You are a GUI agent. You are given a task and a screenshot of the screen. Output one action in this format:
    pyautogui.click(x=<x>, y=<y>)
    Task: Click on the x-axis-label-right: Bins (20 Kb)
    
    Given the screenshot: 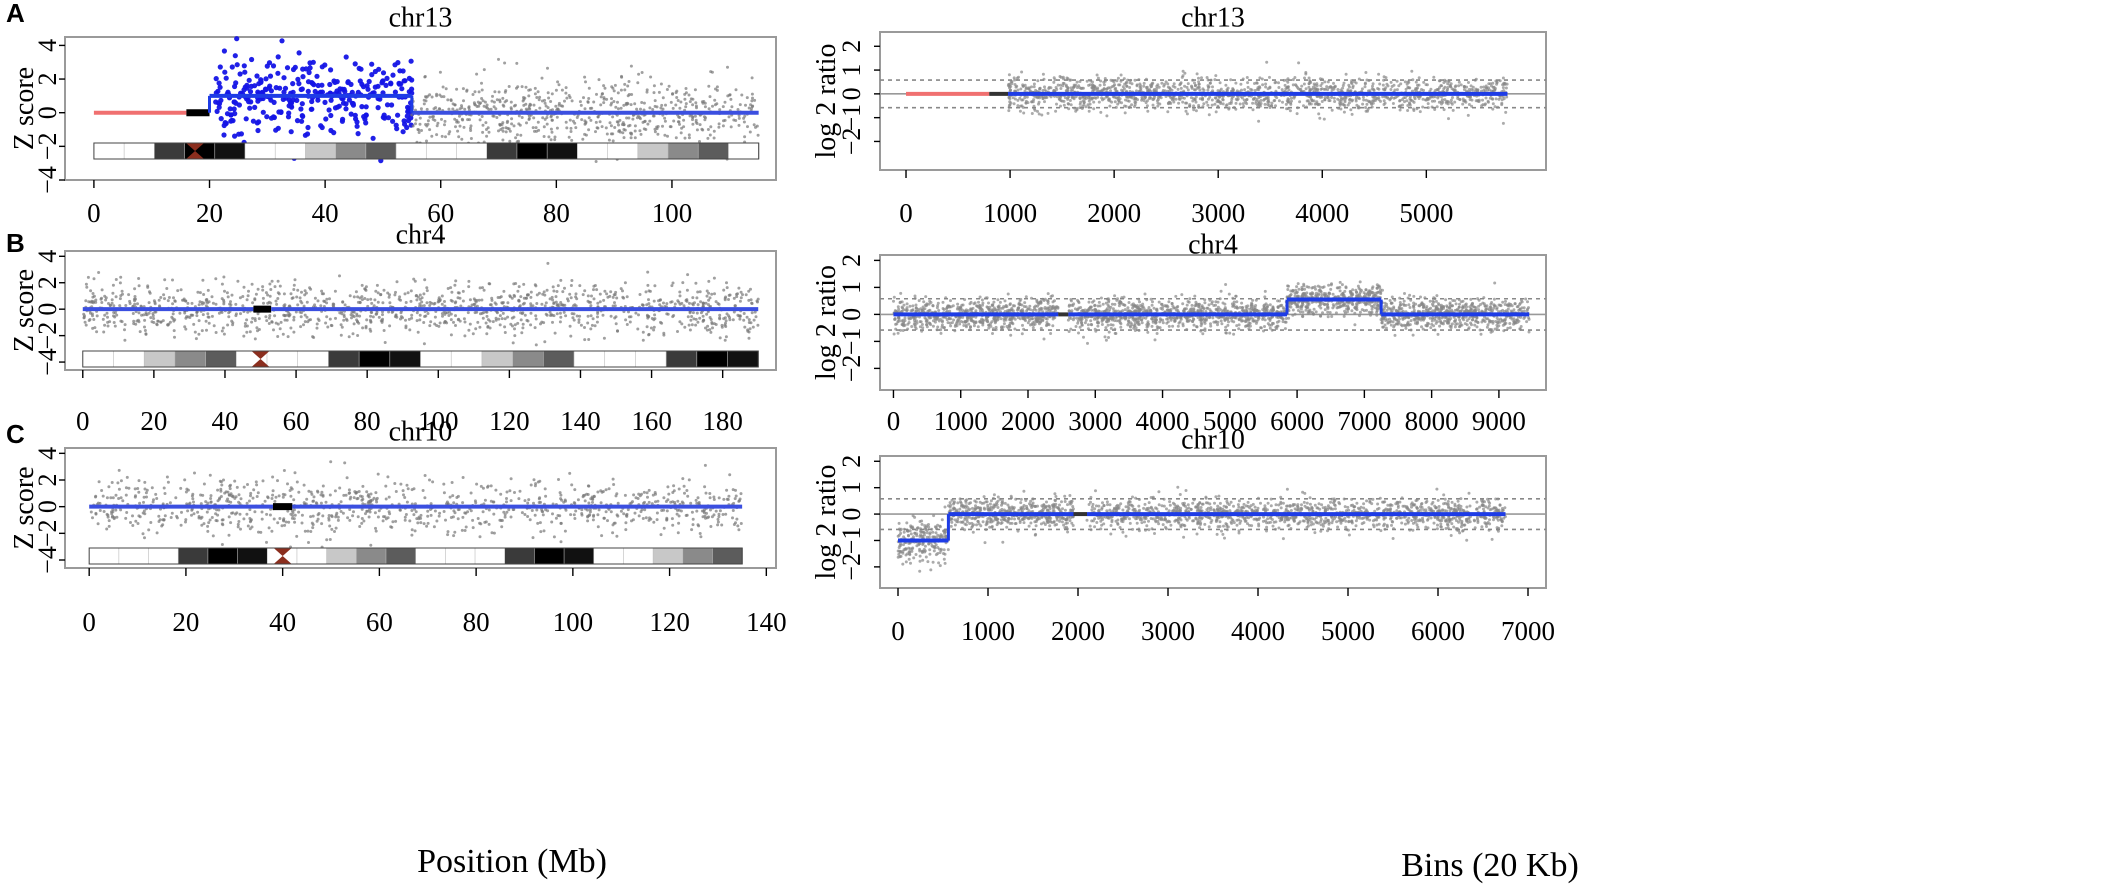 What is the action you would take?
    pyautogui.click(x=1490, y=865)
    